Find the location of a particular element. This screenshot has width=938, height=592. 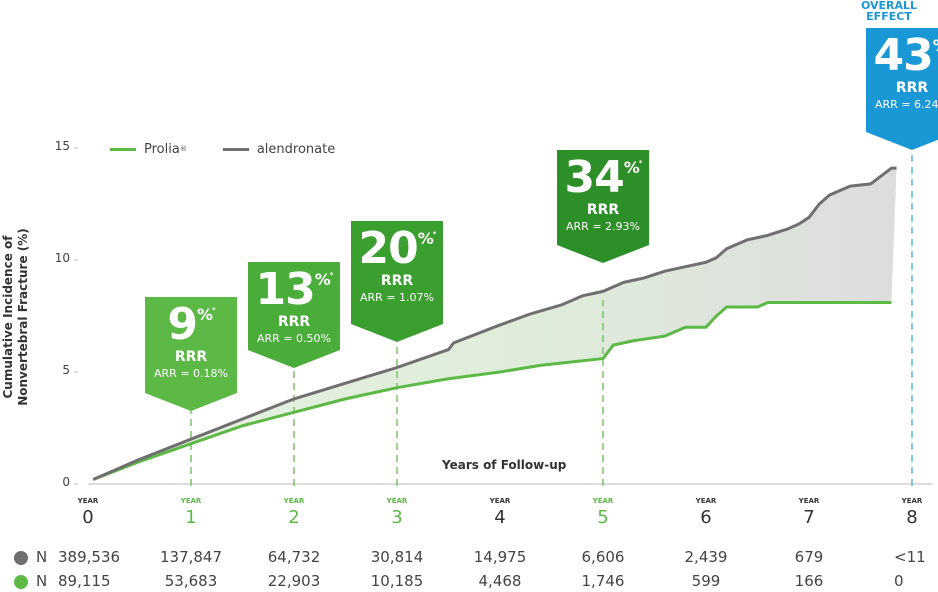

callout-arr: ARR = 0.18% is located at coordinates (191, 373).